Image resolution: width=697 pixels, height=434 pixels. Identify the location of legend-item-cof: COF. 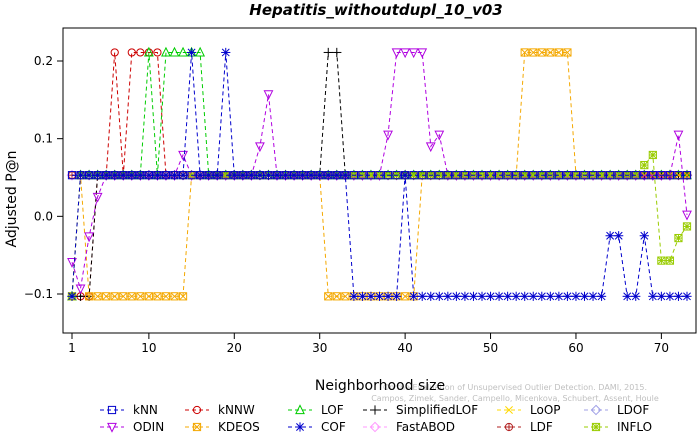
(317, 427).